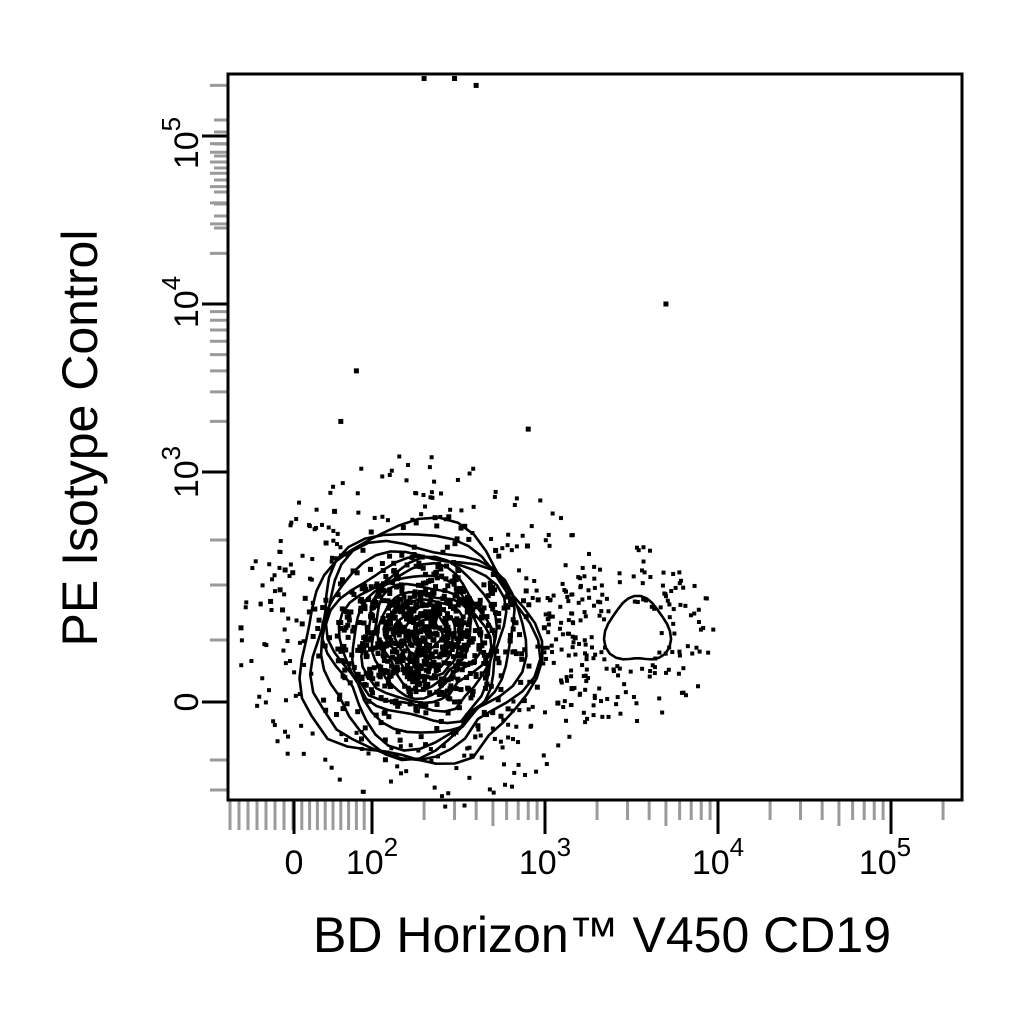  I want to click on y-tick-label-2: 10⁴, so click(181, 302).